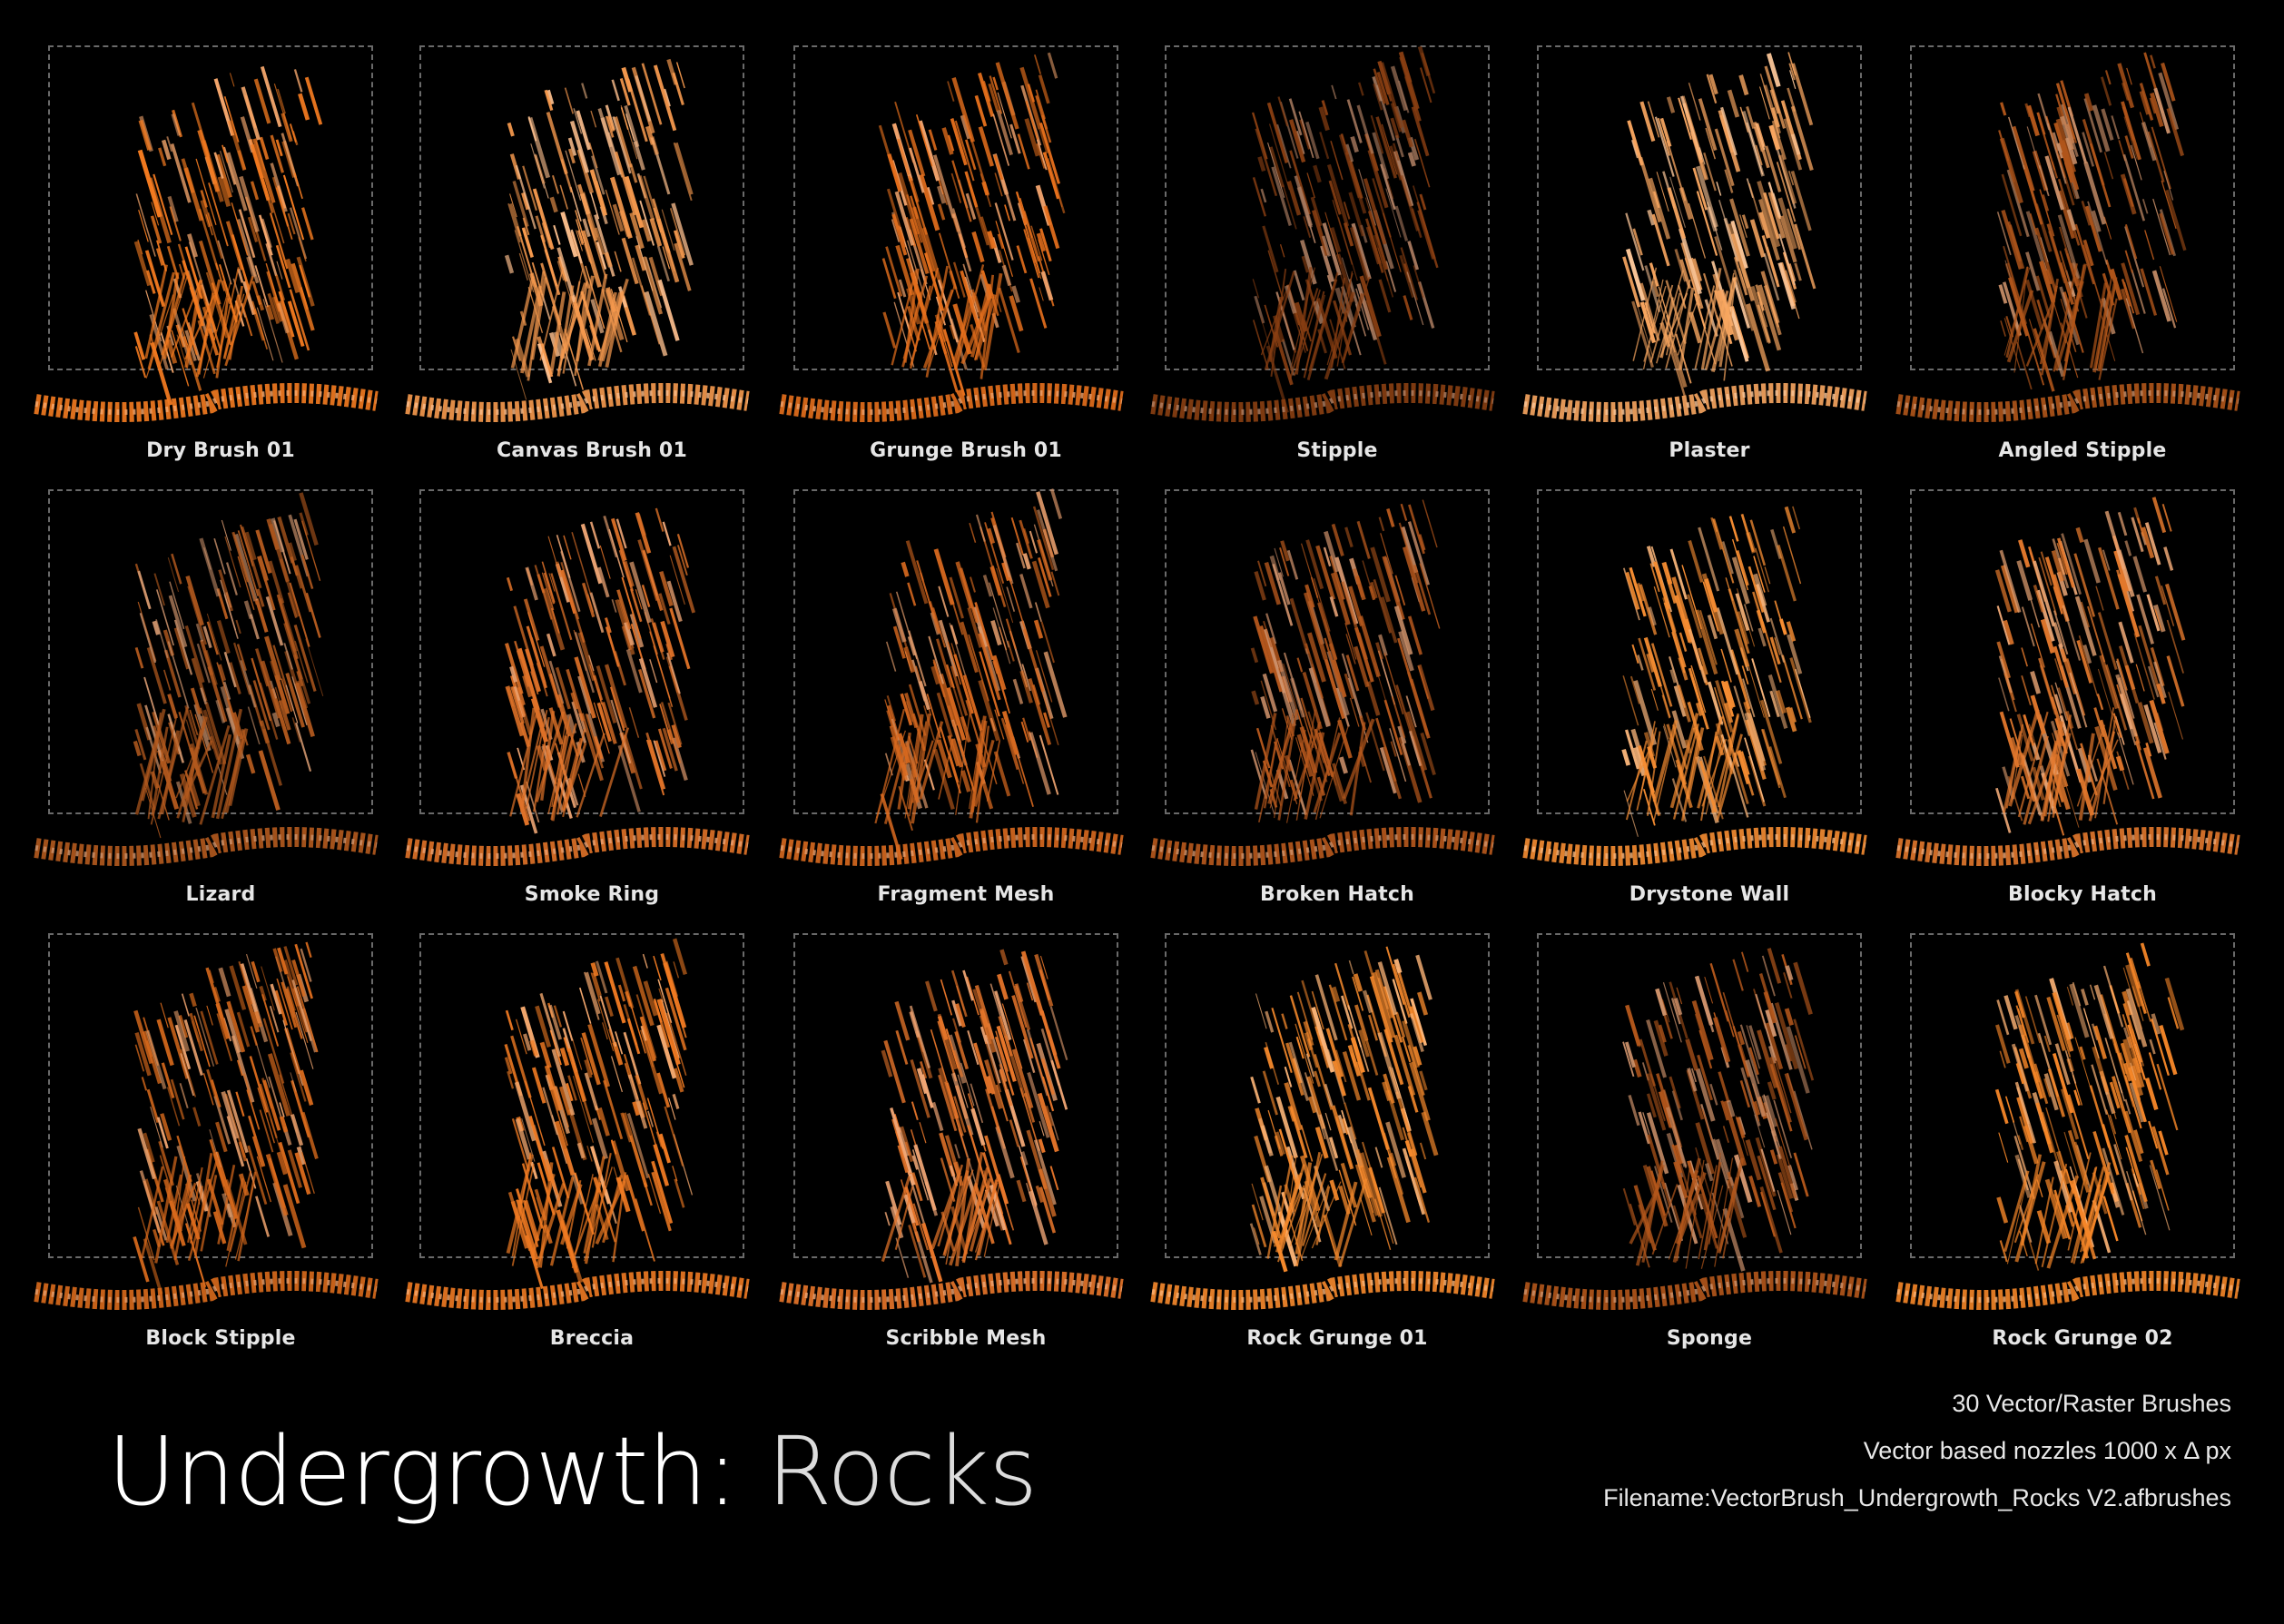 Image resolution: width=2284 pixels, height=1624 pixels. I want to click on brush-label: Breccia, so click(592, 1338).